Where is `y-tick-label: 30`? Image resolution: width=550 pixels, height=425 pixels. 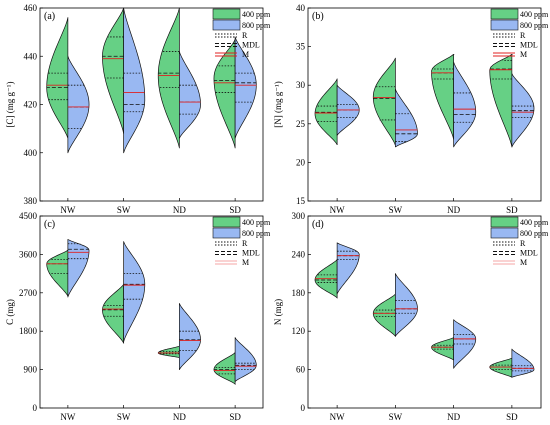
y-tick-label: 30 is located at coordinates (301, 85).